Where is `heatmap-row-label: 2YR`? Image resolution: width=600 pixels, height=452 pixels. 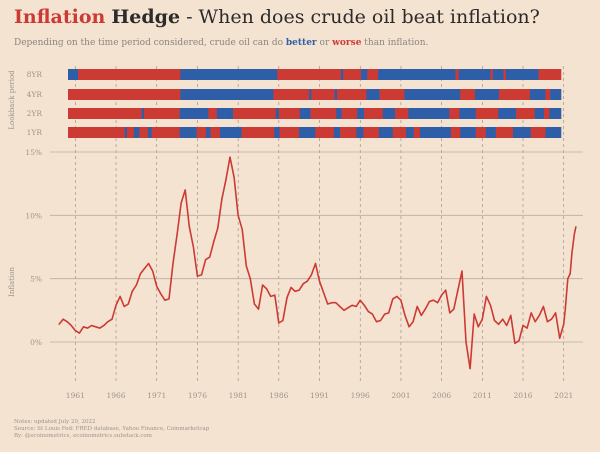 heatmap-row-label: 2YR is located at coordinates (35, 113).